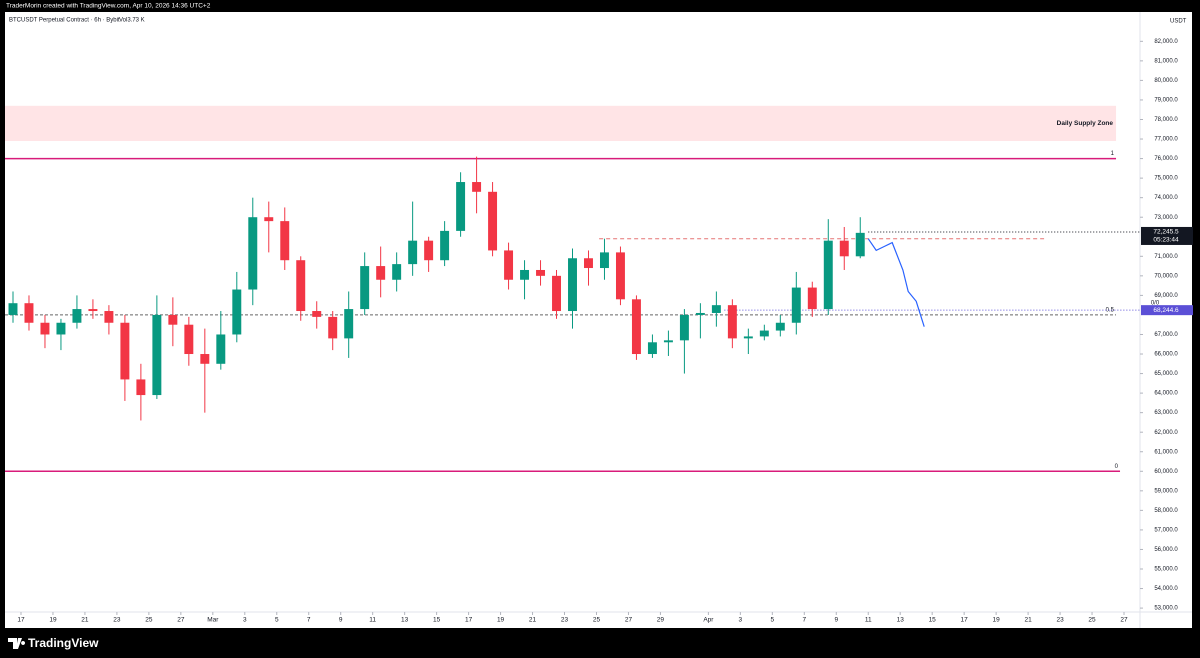 The image size is (1200, 658). Describe the element at coordinates (405, 620) in the screenshot. I see `x-tick-label: 13` at that location.